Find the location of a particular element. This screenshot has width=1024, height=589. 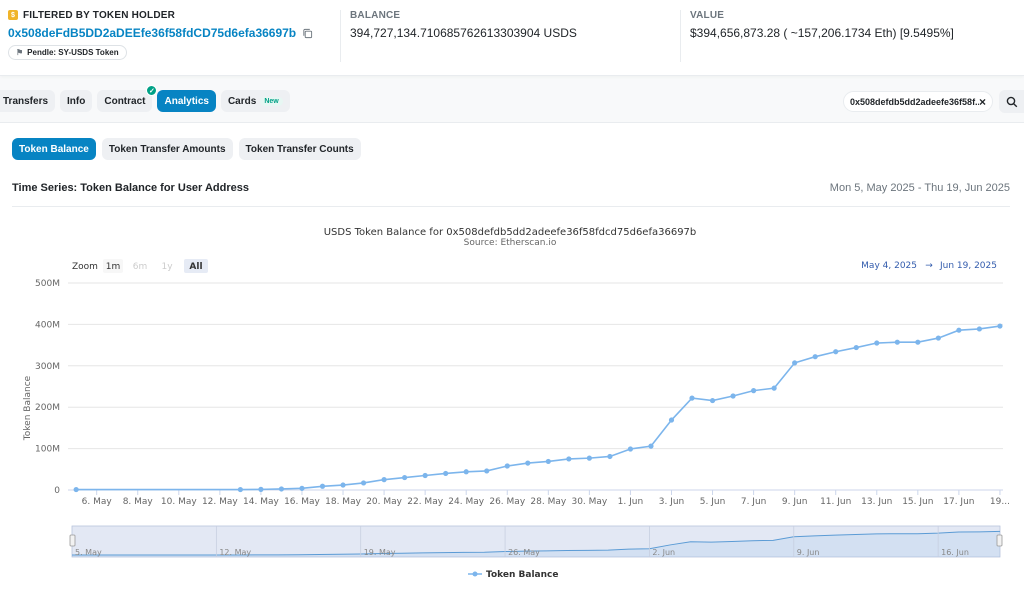

zoom-1m-button is located at coordinates (113, 266).